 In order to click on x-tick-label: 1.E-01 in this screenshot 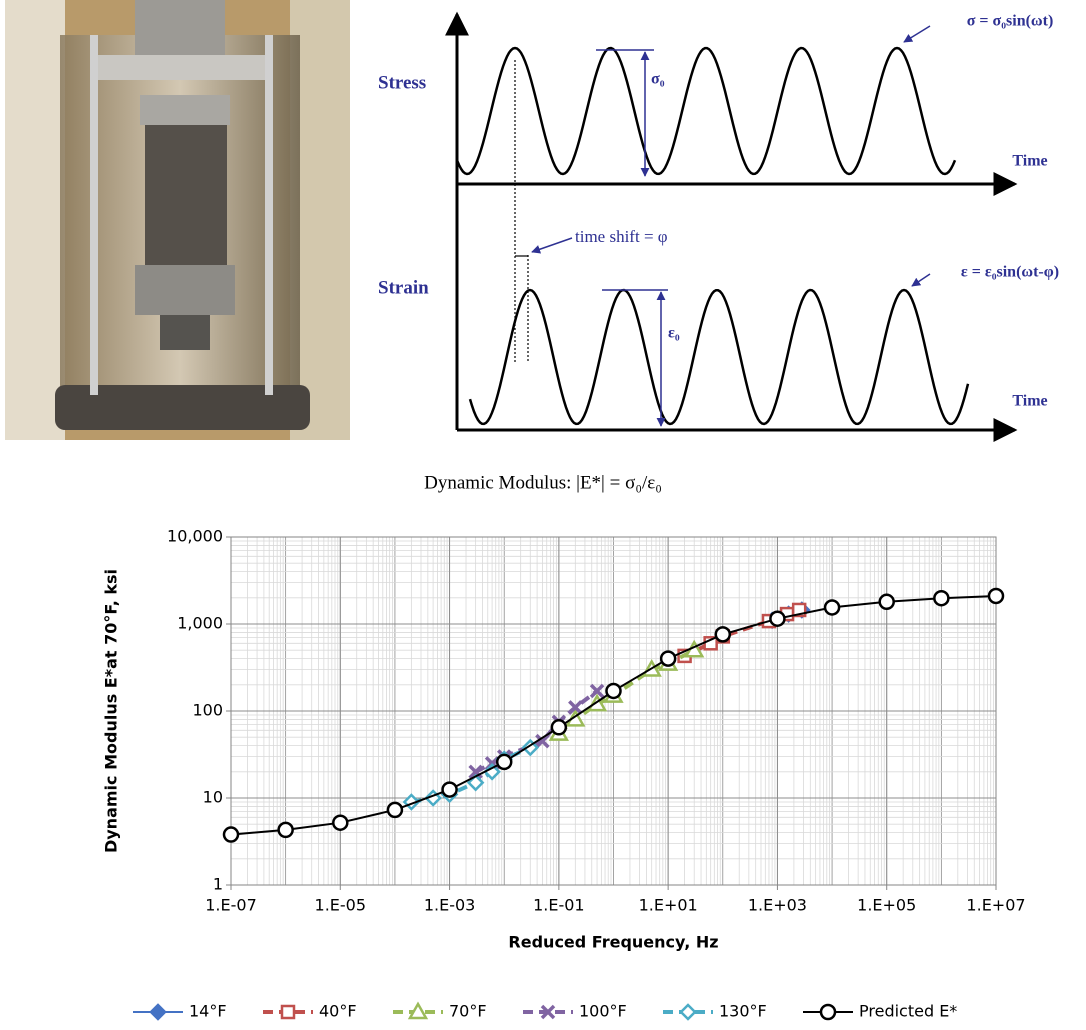, I will do `click(559, 905)`.